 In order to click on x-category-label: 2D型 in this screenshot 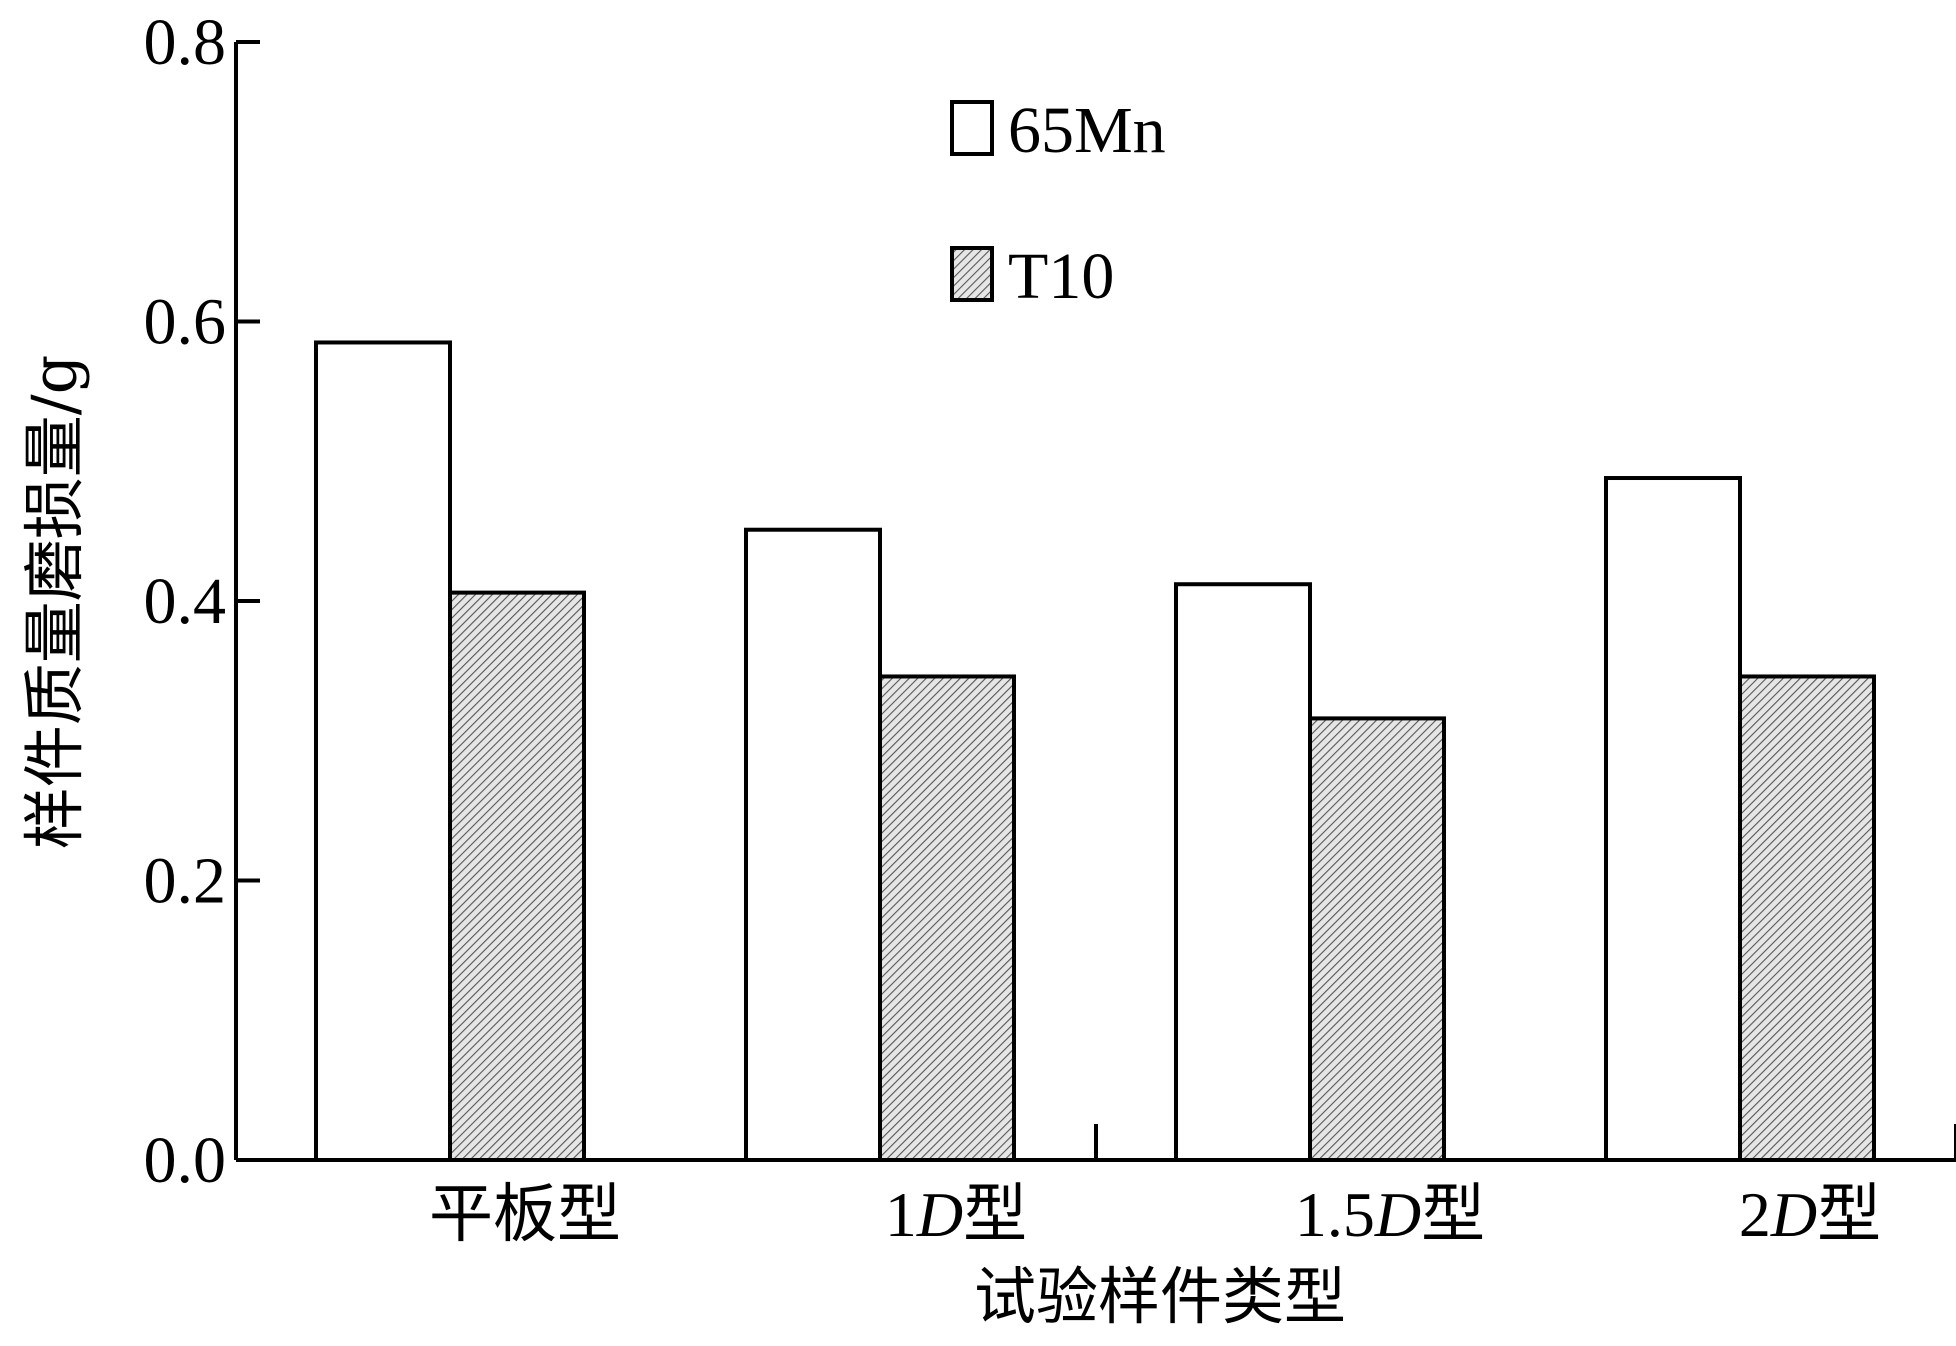, I will do `click(1810, 1215)`.